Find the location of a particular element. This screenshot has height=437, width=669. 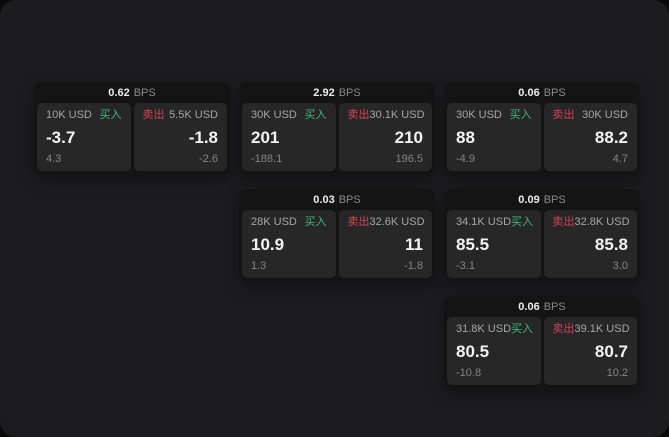

sell-price: 210 is located at coordinates (408, 137).